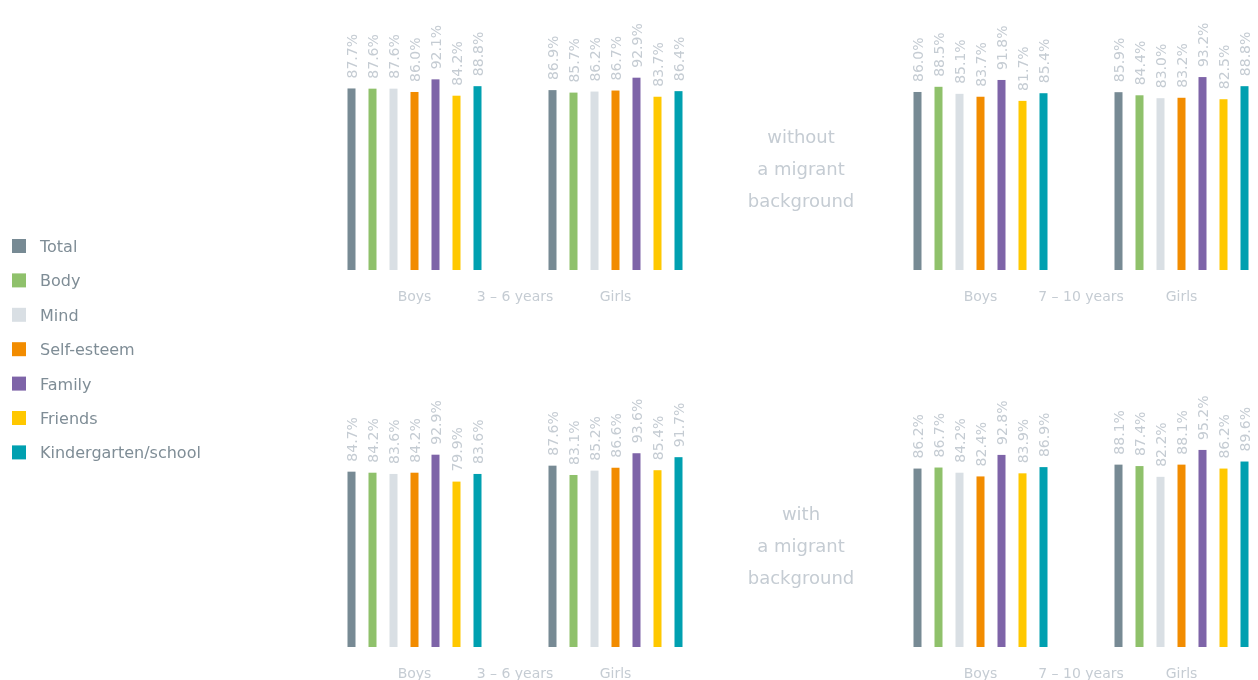 The height and width of the screenshot is (680, 1258). I want to click on legend-label: Friends, so click(69, 418).